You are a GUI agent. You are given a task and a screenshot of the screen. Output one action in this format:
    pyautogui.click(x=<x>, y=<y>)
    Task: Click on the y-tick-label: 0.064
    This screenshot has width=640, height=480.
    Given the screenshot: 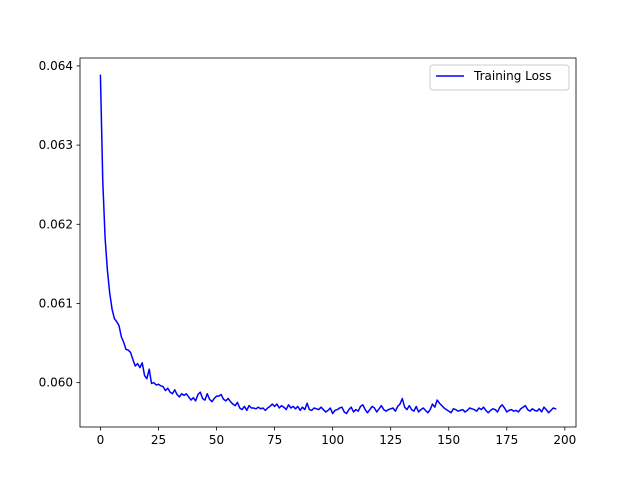 What is the action you would take?
    pyautogui.click(x=56, y=66)
    